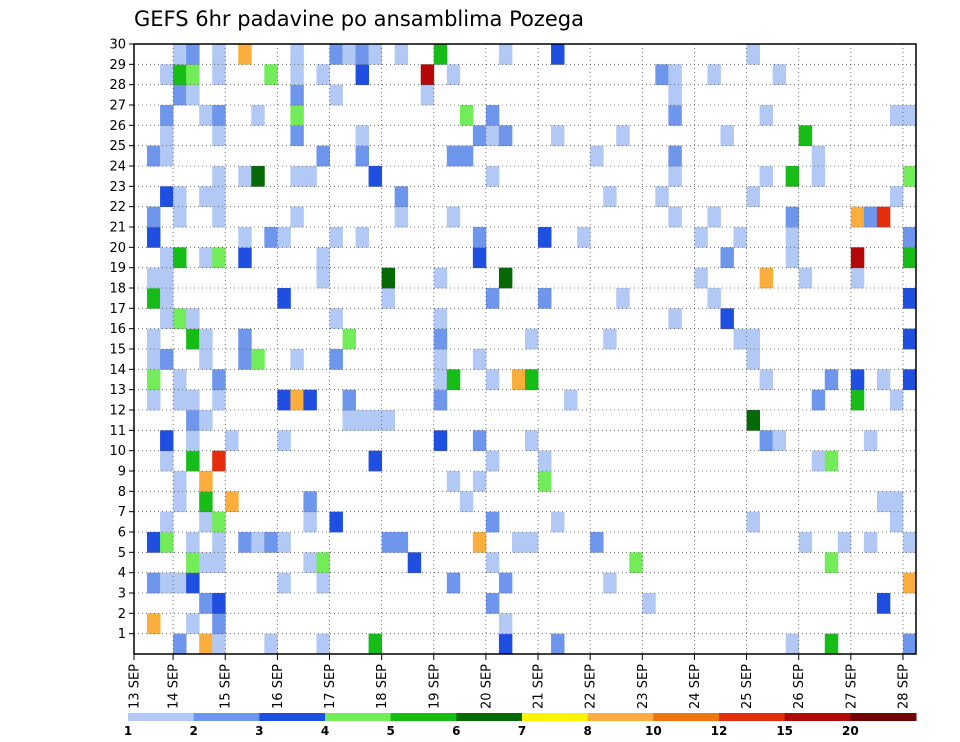 This screenshot has height=742, width=960. Describe the element at coordinates (135, 686) in the screenshot. I see `x-tick-label: 13 SEP` at that location.